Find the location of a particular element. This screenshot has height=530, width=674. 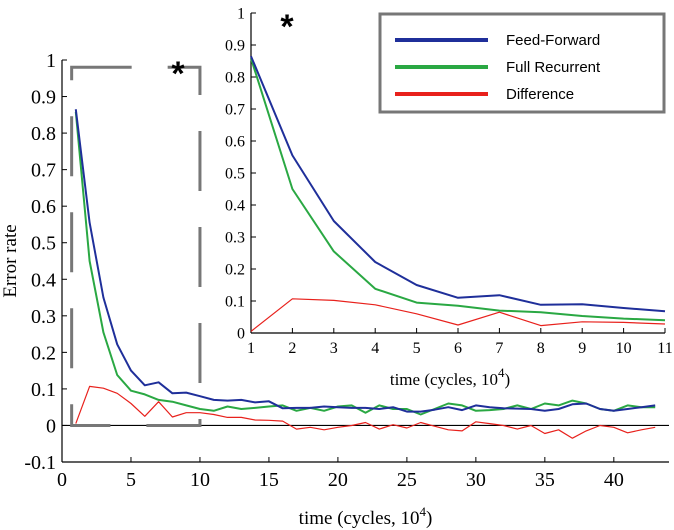

y-tick-label: -0.1 is located at coordinates (40, 463).